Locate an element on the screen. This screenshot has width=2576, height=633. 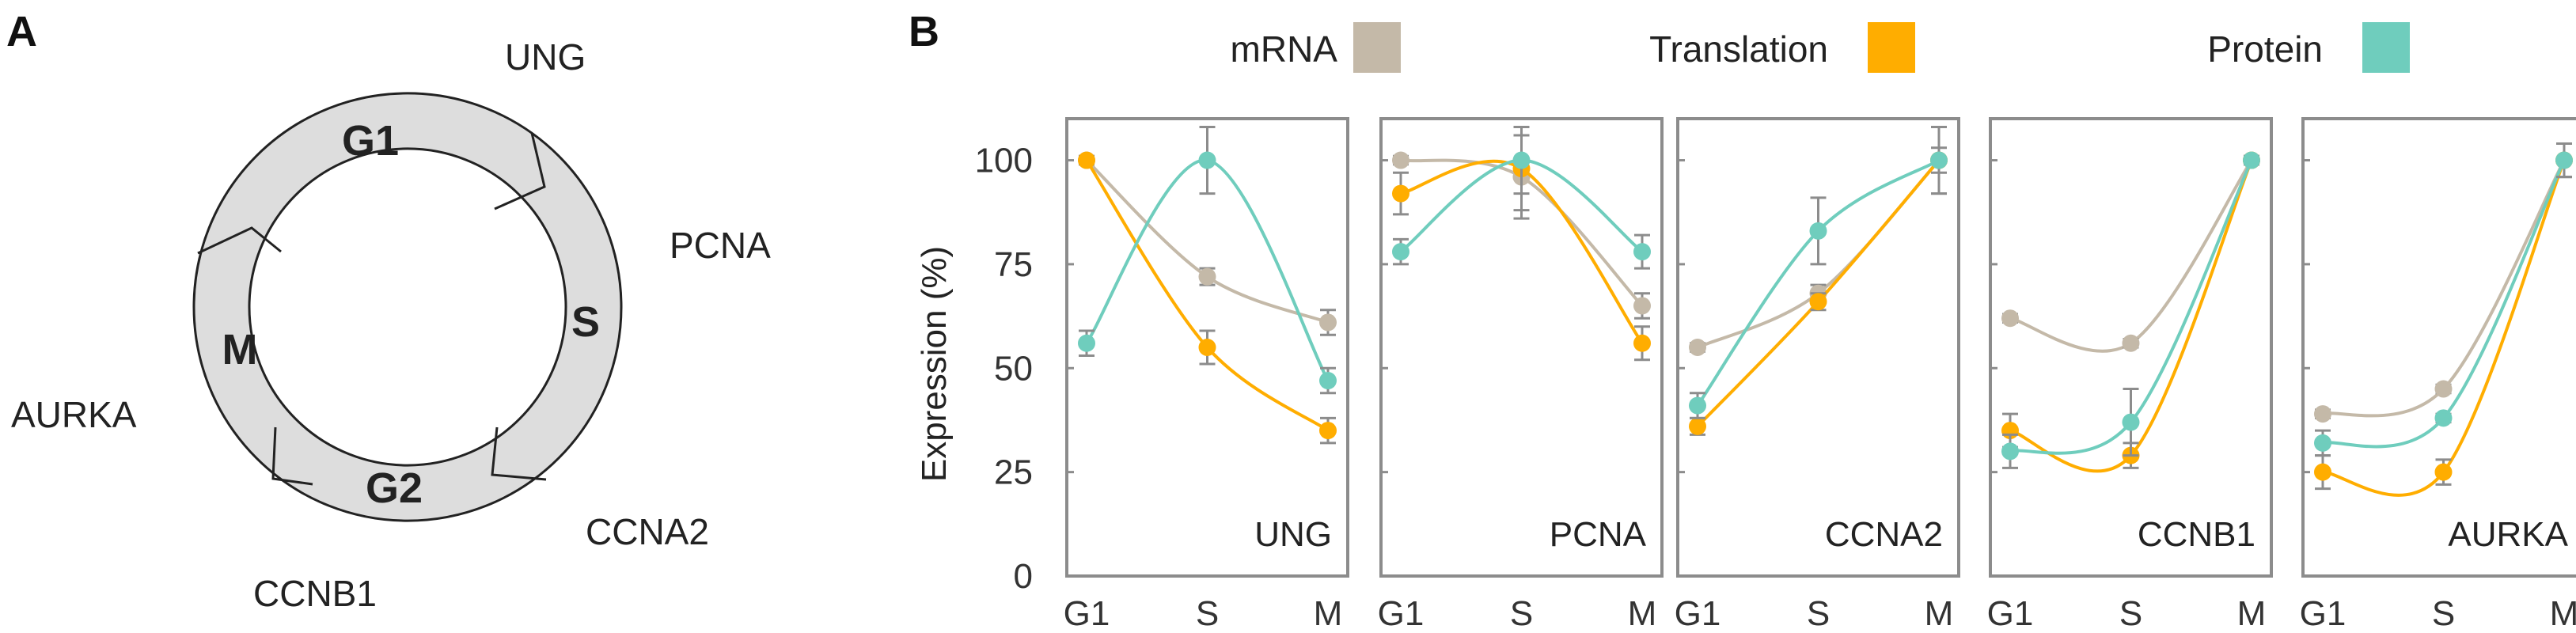
panel-ccna2: G1 S M CCNA2 is located at coordinates (1817, 375).